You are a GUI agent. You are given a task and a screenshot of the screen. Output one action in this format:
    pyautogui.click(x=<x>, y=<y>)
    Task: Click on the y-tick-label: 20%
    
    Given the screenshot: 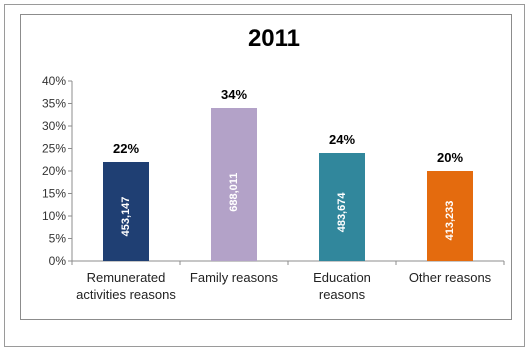 What is the action you would take?
    pyautogui.click(x=54, y=171)
    